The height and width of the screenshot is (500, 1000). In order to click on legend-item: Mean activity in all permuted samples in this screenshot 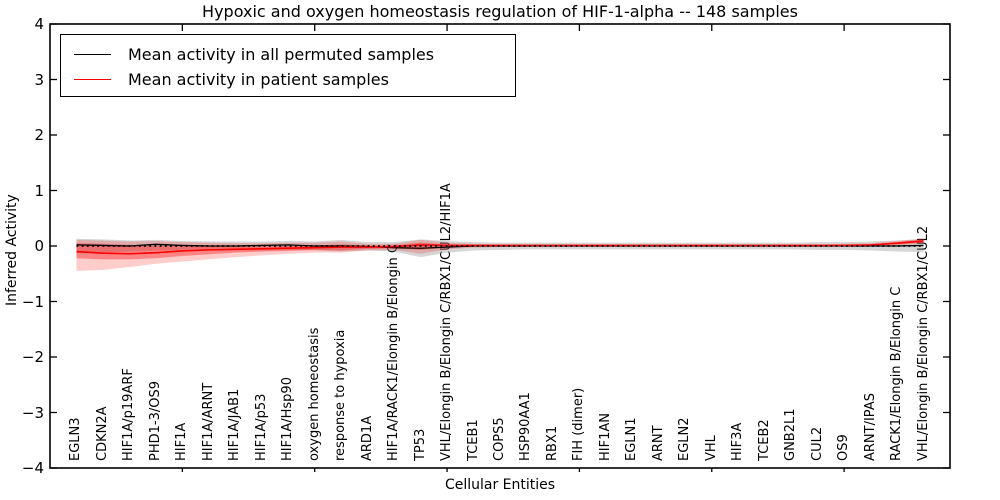, I will do `click(294, 54)`.